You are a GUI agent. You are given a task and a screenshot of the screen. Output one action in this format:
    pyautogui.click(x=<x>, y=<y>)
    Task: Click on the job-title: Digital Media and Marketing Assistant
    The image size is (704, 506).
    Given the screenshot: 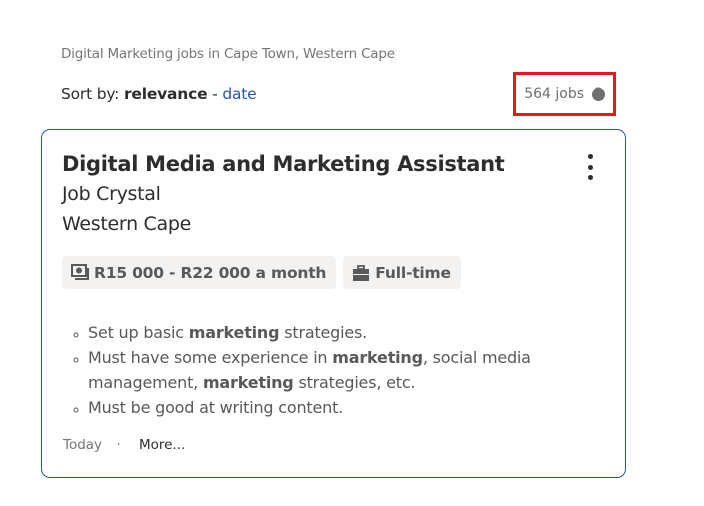 What is the action you would take?
    pyautogui.click(x=283, y=164)
    